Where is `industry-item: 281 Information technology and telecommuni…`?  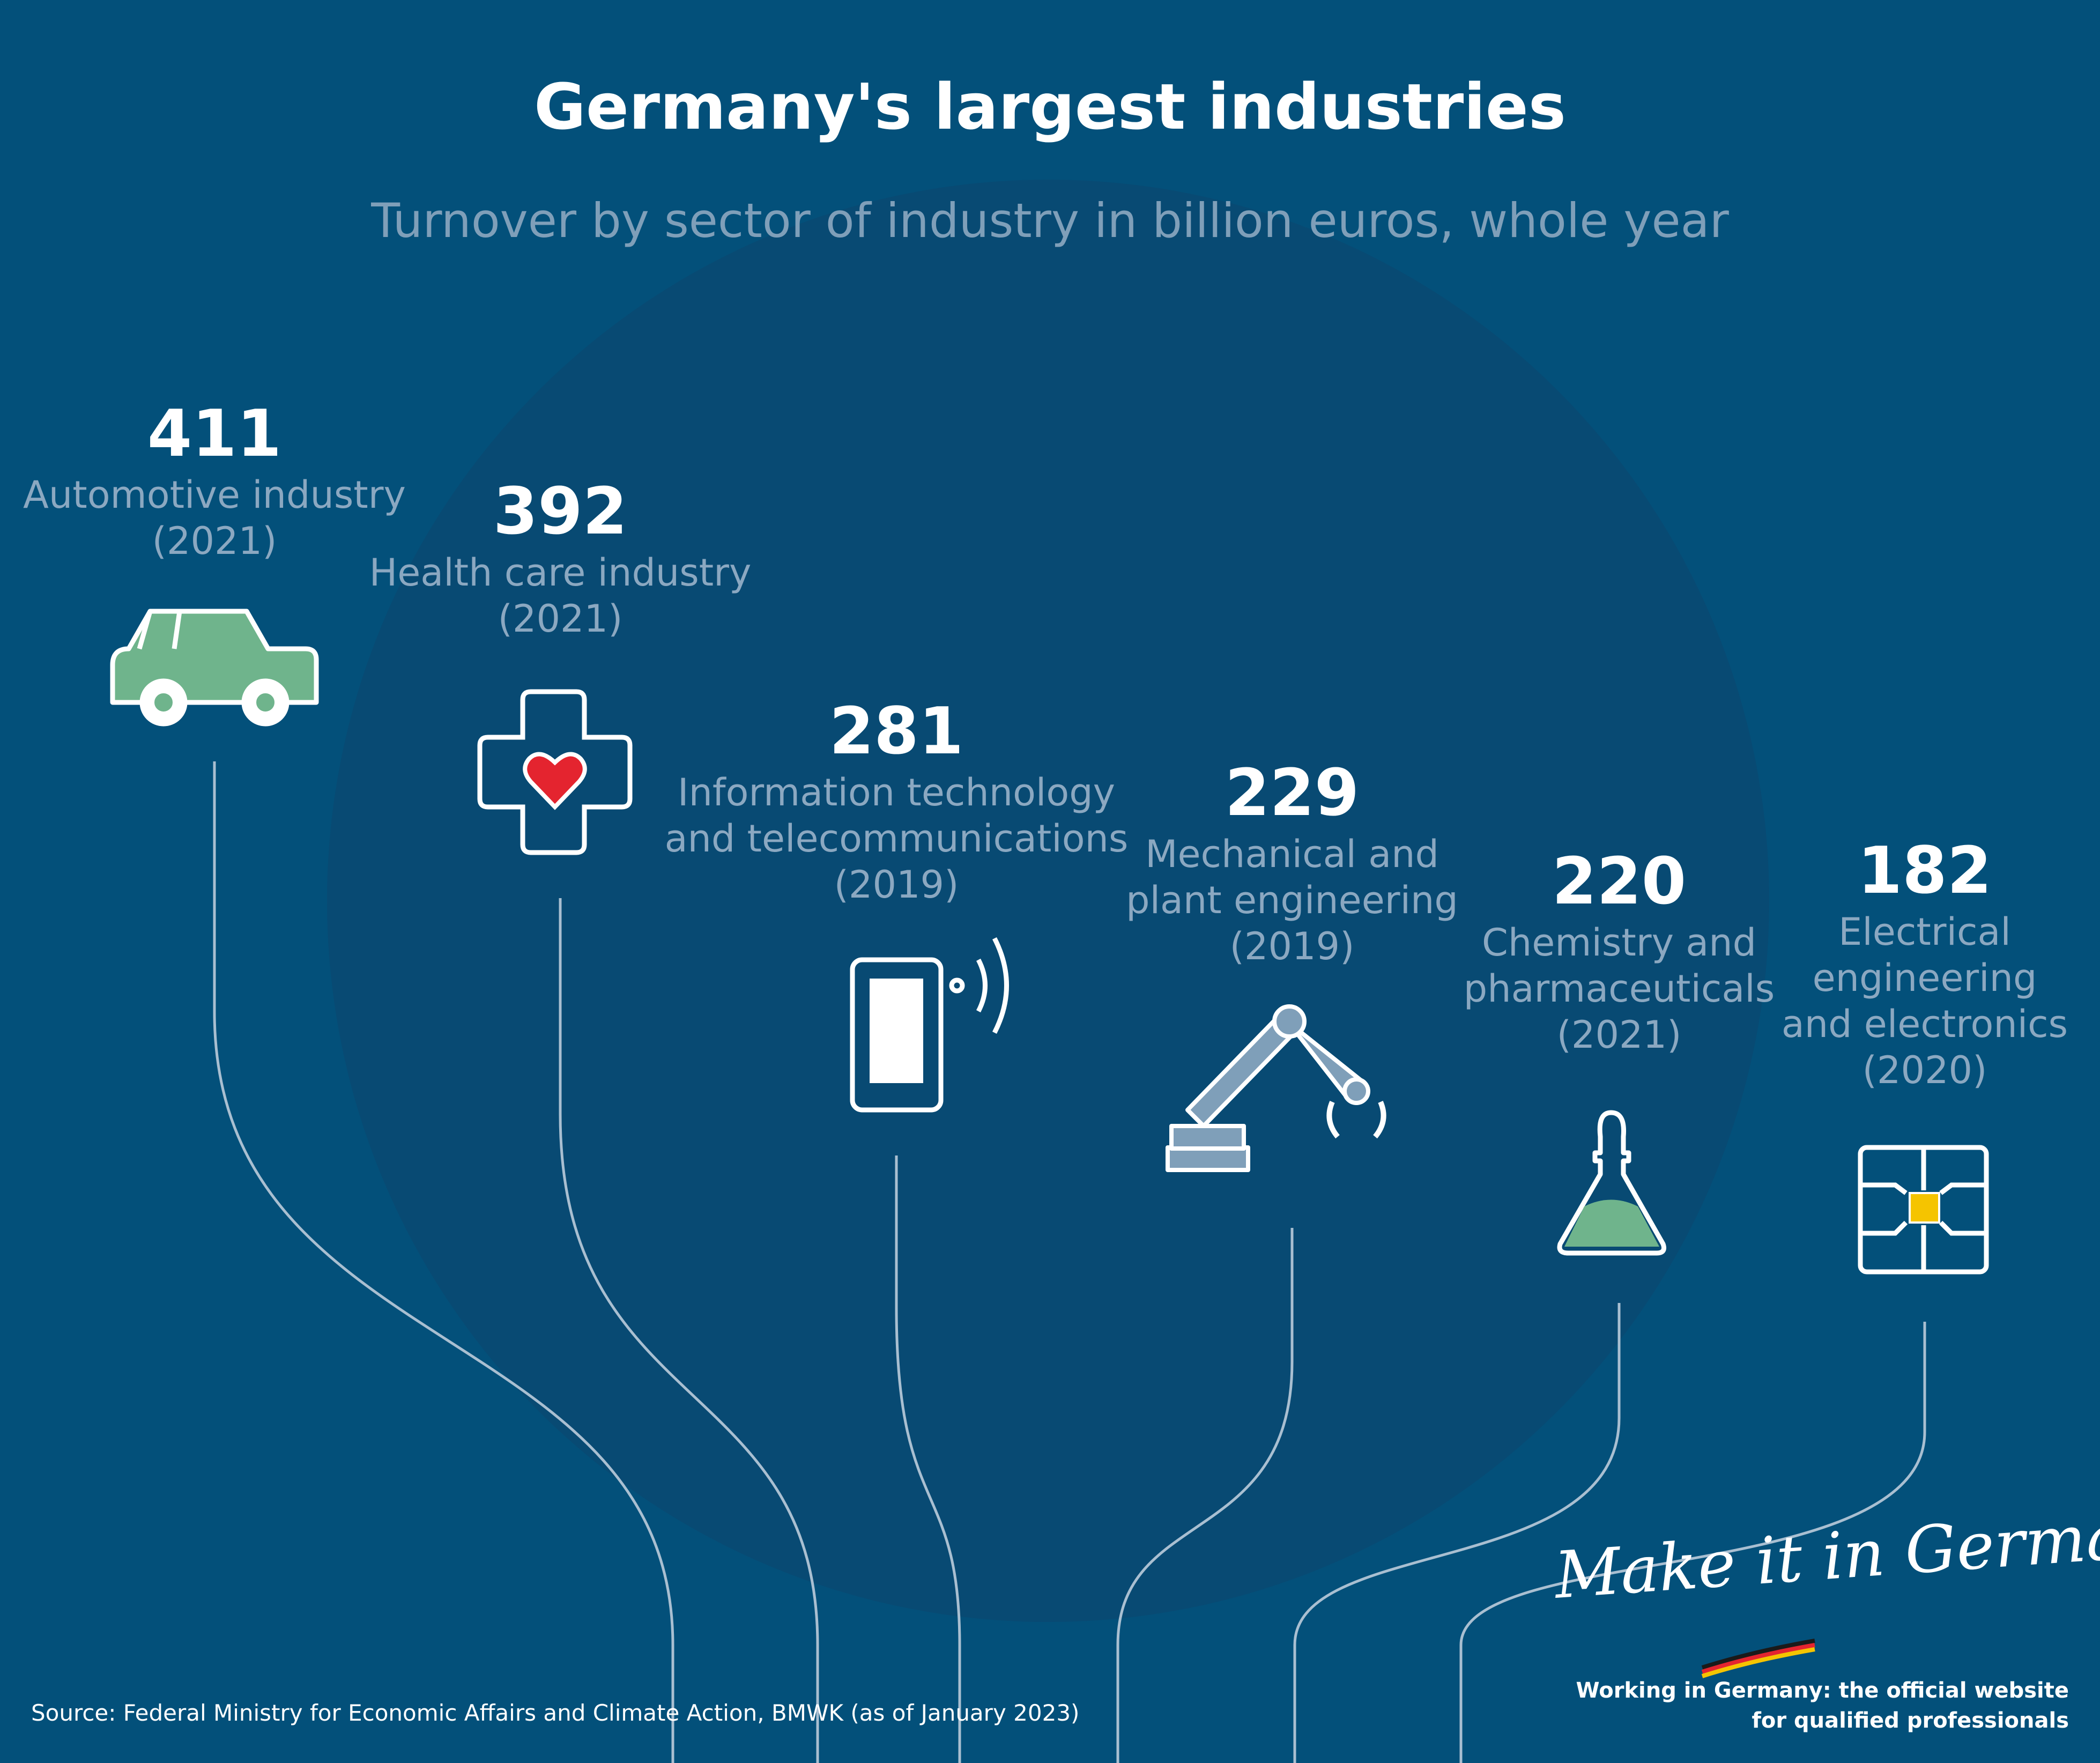 industry-item: 281 Information technology and telecommuni… is located at coordinates (896, 801).